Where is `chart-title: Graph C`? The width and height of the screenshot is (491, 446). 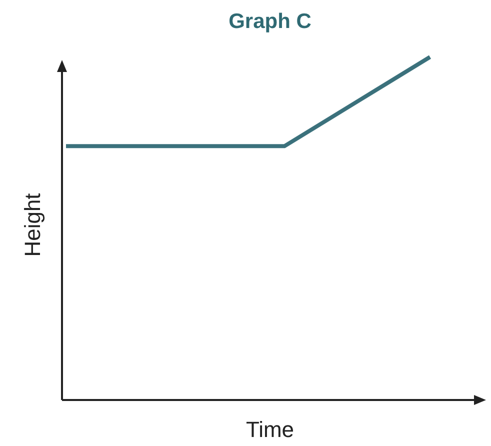 chart-title: Graph C is located at coordinates (270, 21).